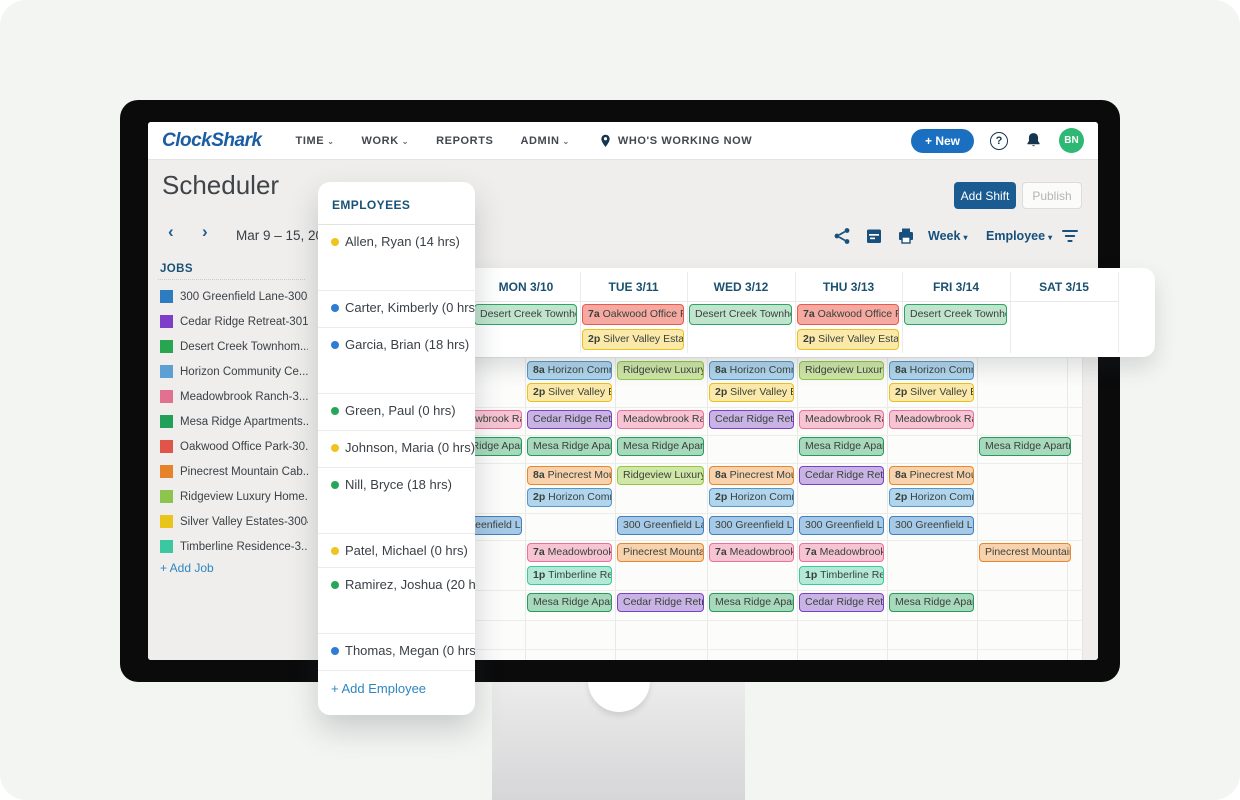 Image resolution: width=1240 pixels, height=800 pixels. Describe the element at coordinates (233, 521) in the screenshot. I see `job-item: Silver Valley Estates-3004` at that location.